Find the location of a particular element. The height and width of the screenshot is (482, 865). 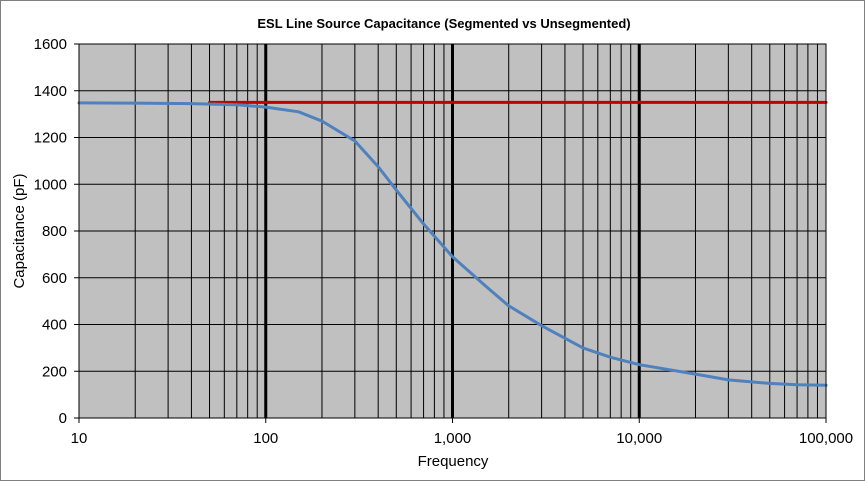

x-tick-label: 100,000 is located at coordinates (826, 438).